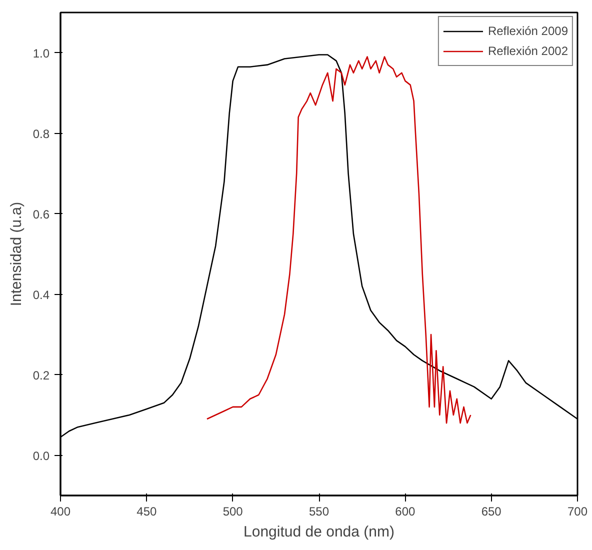  What do you see at coordinates (41, 53) in the screenshot?
I see `y-tick-label: 1.0` at bounding box center [41, 53].